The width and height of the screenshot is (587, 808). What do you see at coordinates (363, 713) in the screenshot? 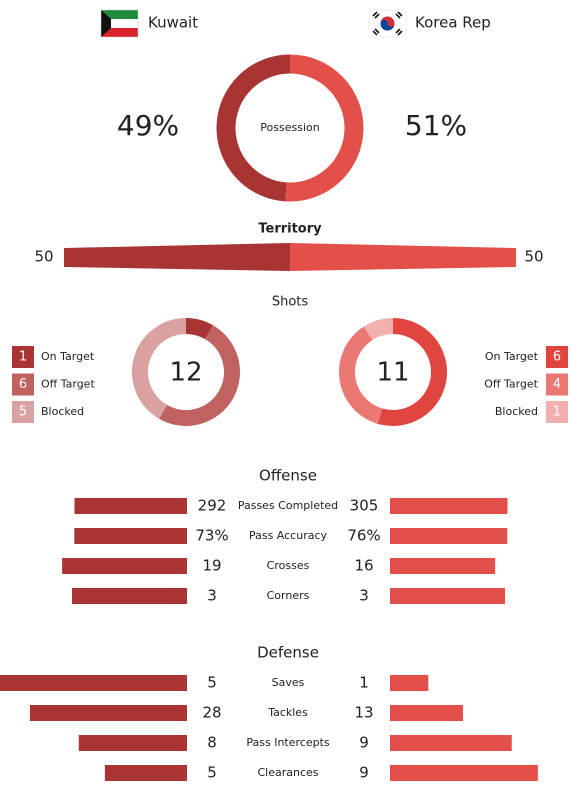
I see `stat-value: 13` at bounding box center [363, 713].